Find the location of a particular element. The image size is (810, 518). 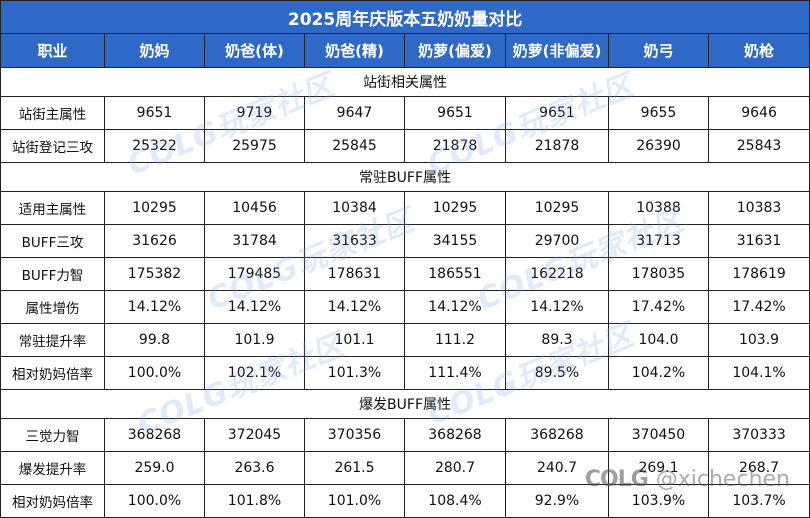

value-cell: 280.7 is located at coordinates (455, 468).